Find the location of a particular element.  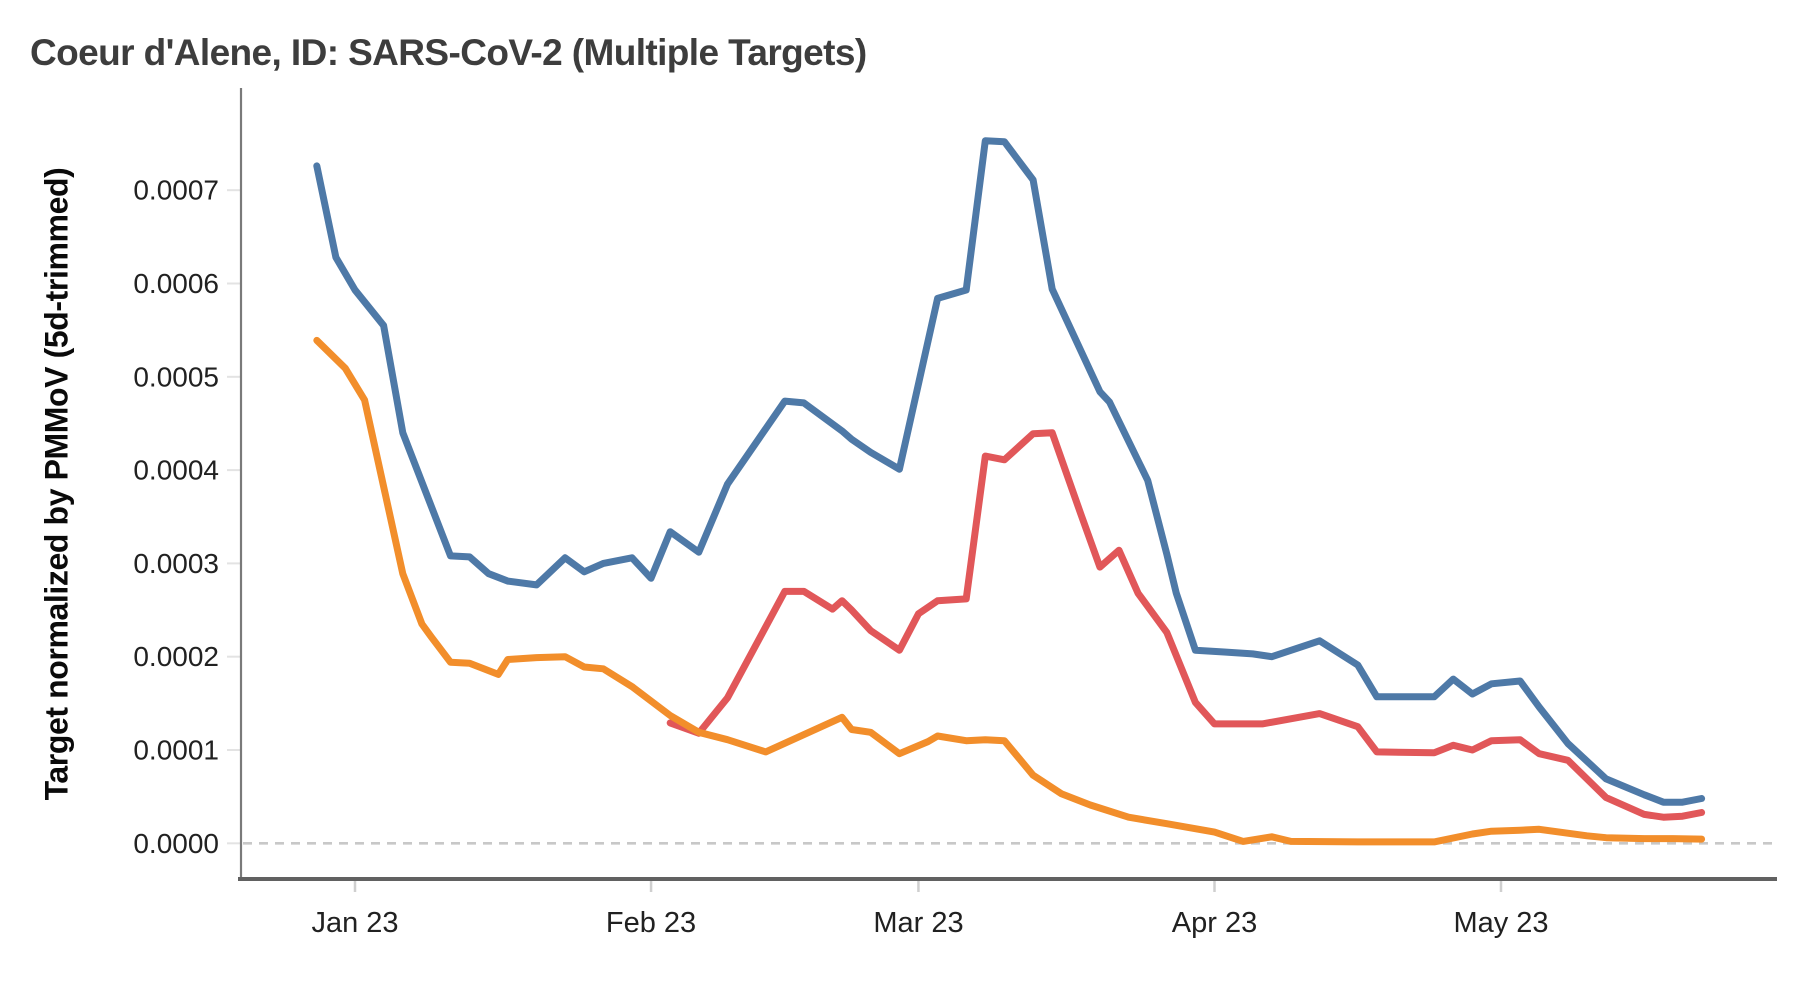

x-tick-label: Feb 23 is located at coordinates (651, 923).